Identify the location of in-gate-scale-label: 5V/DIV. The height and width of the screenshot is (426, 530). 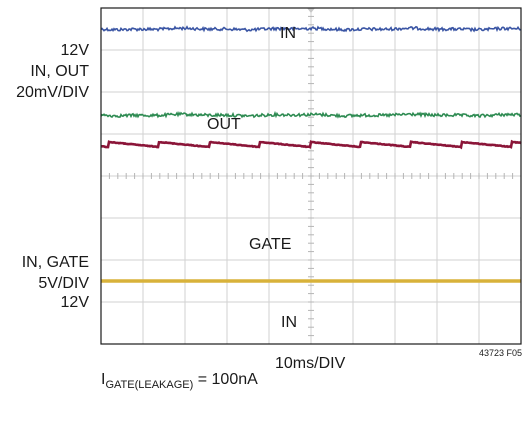
(63, 283).